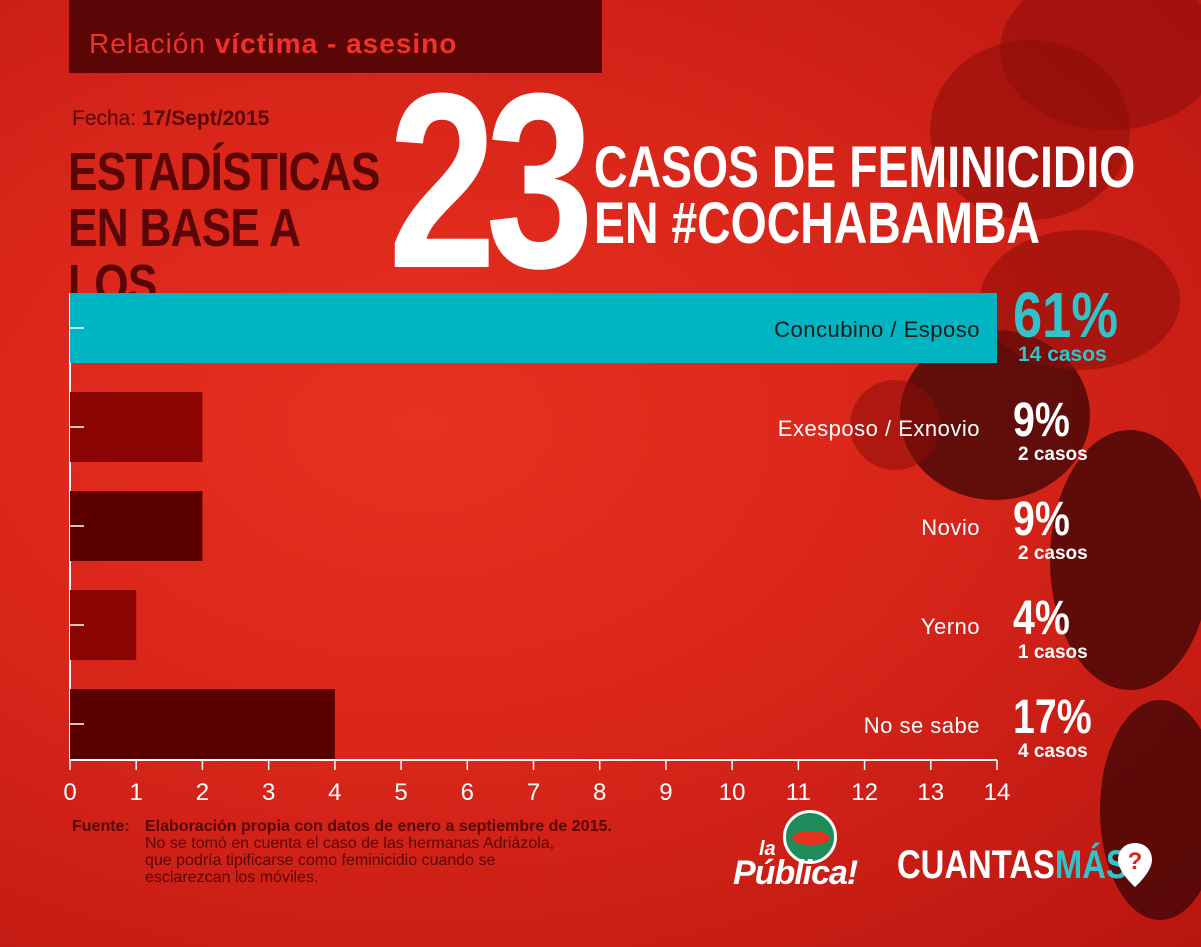 The width and height of the screenshot is (1201, 947). What do you see at coordinates (336, 43) in the screenshot?
I see `banner-label-bold: víctima - asesino` at bounding box center [336, 43].